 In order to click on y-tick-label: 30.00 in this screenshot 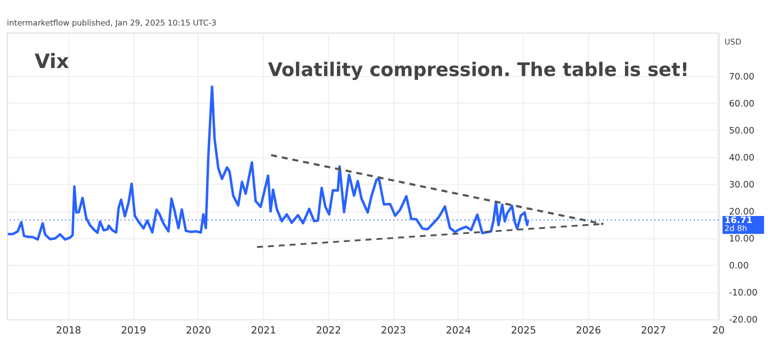, I will do `click(741, 185)`.